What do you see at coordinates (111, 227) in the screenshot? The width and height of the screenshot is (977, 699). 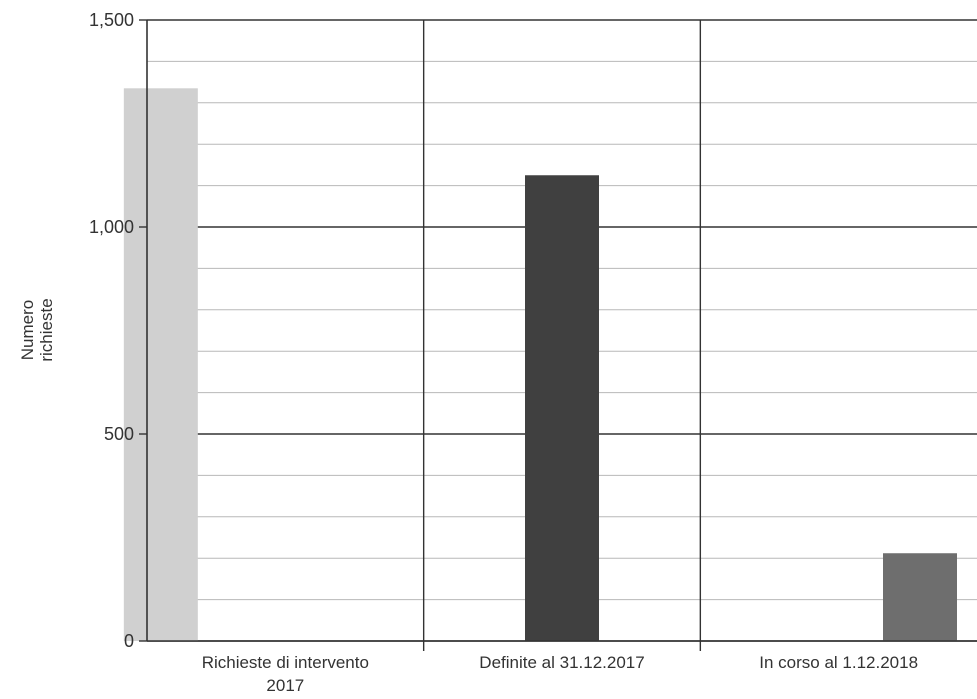 I see `y-tick-label: 1,000` at bounding box center [111, 227].